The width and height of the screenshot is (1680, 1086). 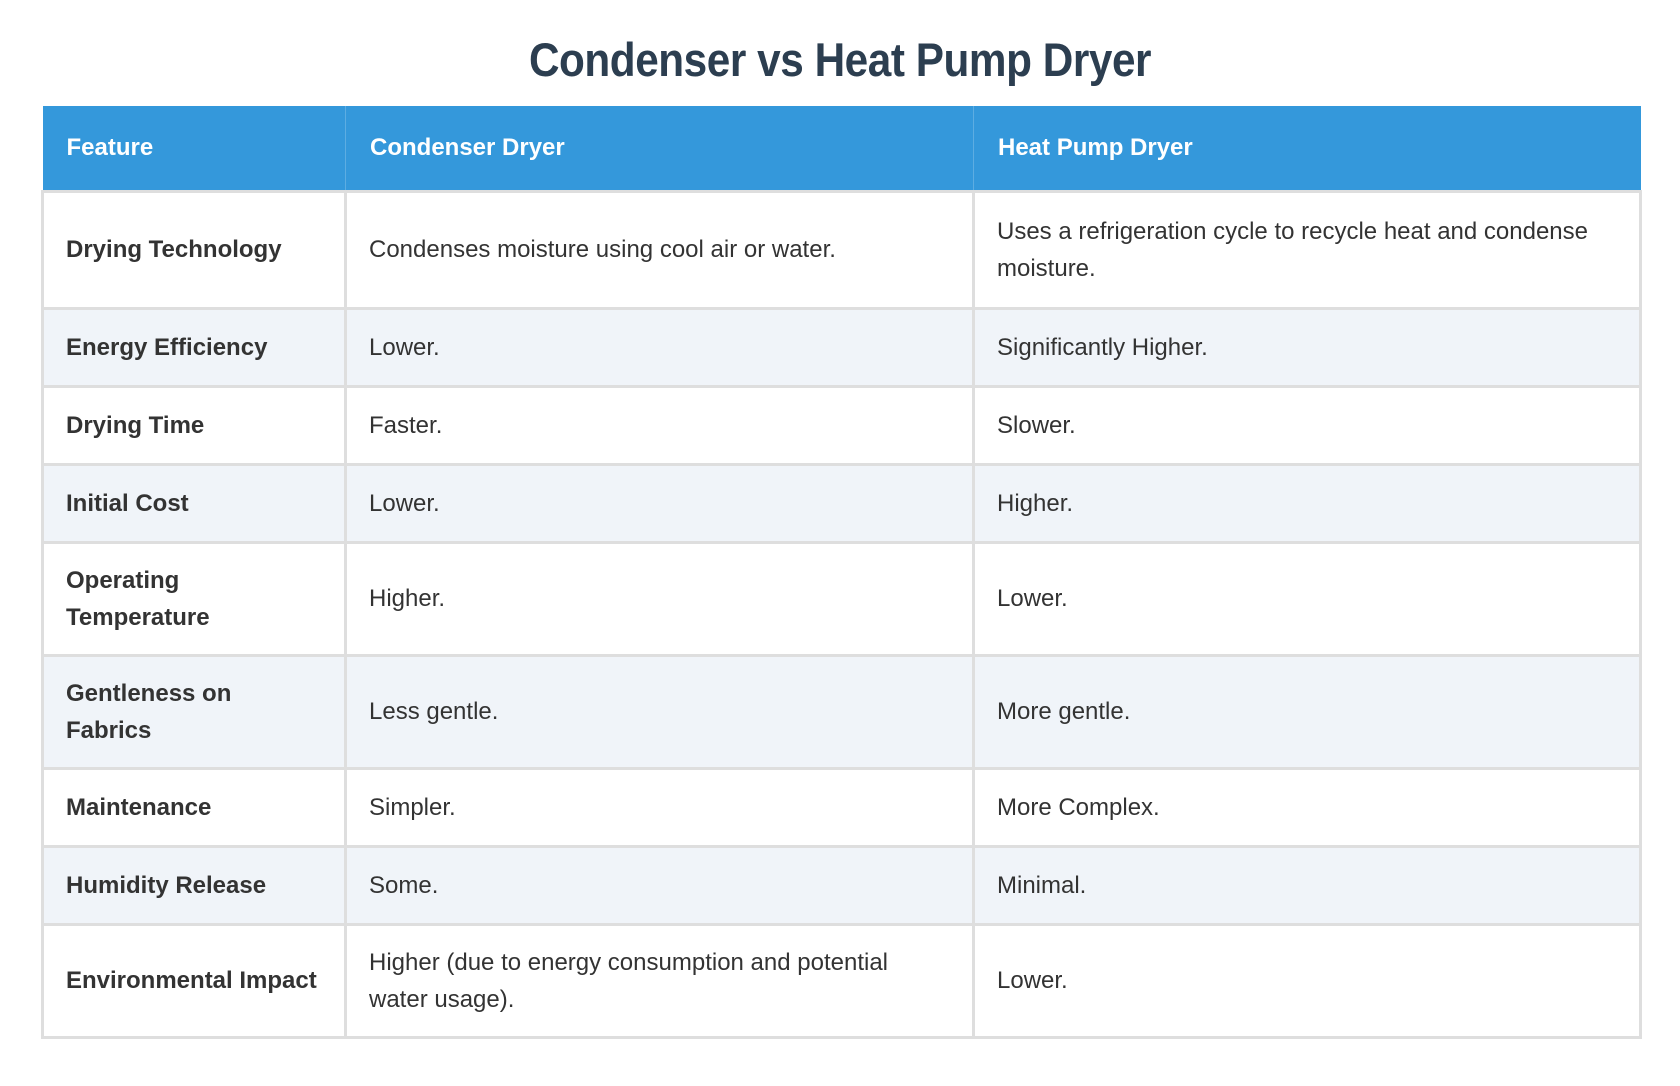 I want to click on table-row: Drying Time Faster. Slower., so click(x=841, y=425).